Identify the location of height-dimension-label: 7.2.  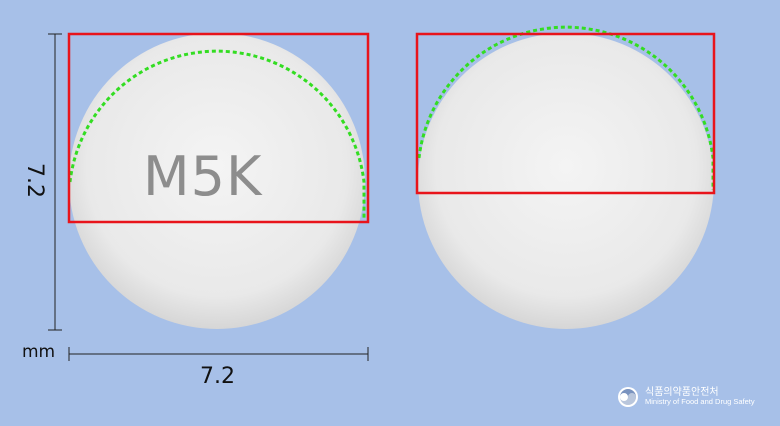
(34, 180).